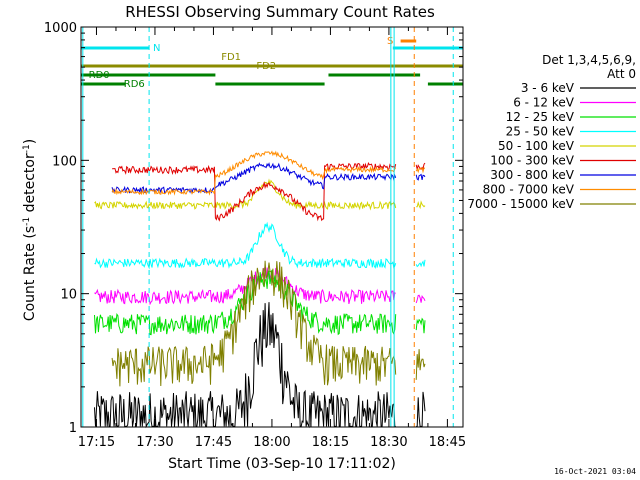 This screenshot has height=480, width=640. What do you see at coordinates (595, 471) in the screenshot?
I see `timestamp: 16-Oct-2021 03:04` at bounding box center [595, 471].